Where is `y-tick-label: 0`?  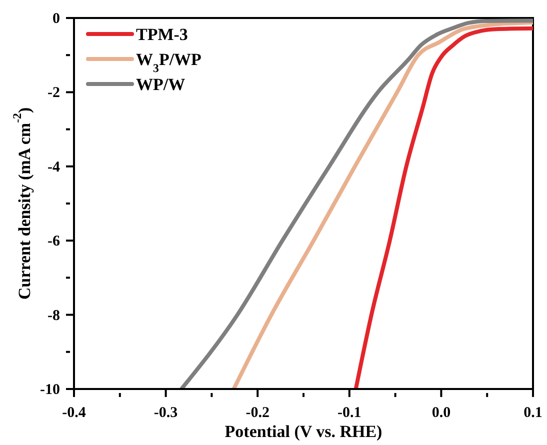 y-tick-label: 0 is located at coordinates (56, 19).